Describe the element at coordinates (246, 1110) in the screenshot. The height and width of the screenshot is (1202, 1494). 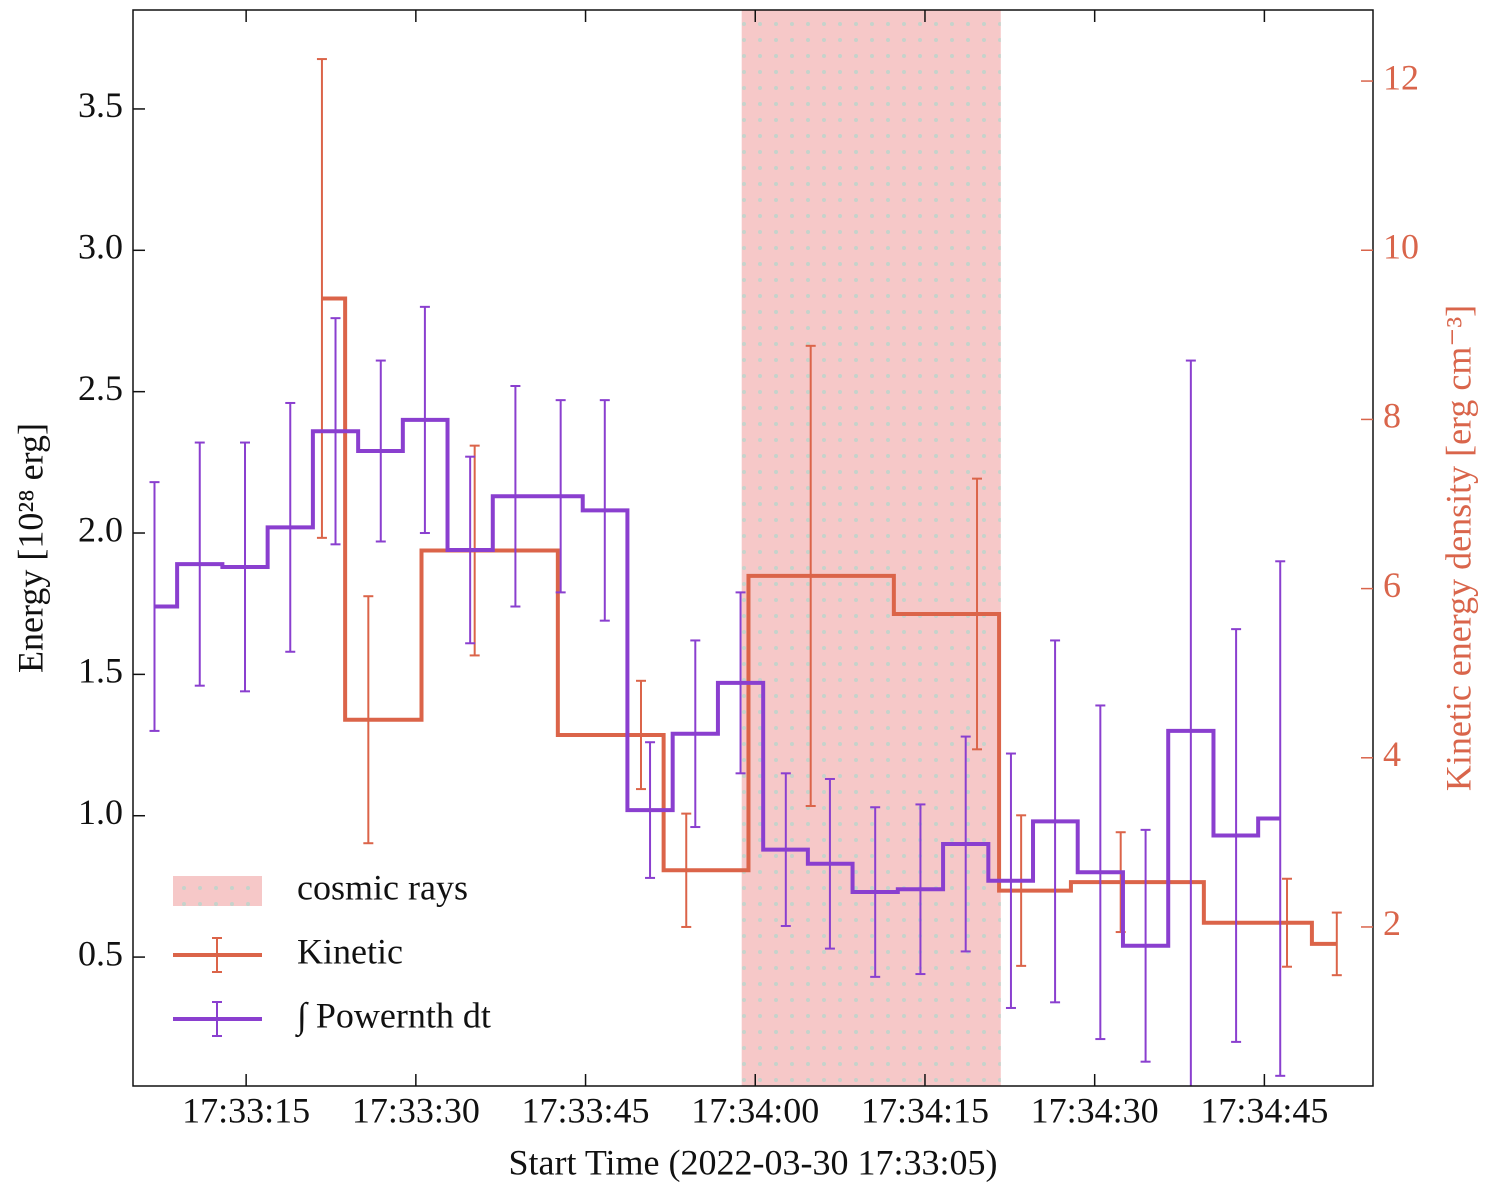
I see `x-tick-label: 17:33:15` at that location.